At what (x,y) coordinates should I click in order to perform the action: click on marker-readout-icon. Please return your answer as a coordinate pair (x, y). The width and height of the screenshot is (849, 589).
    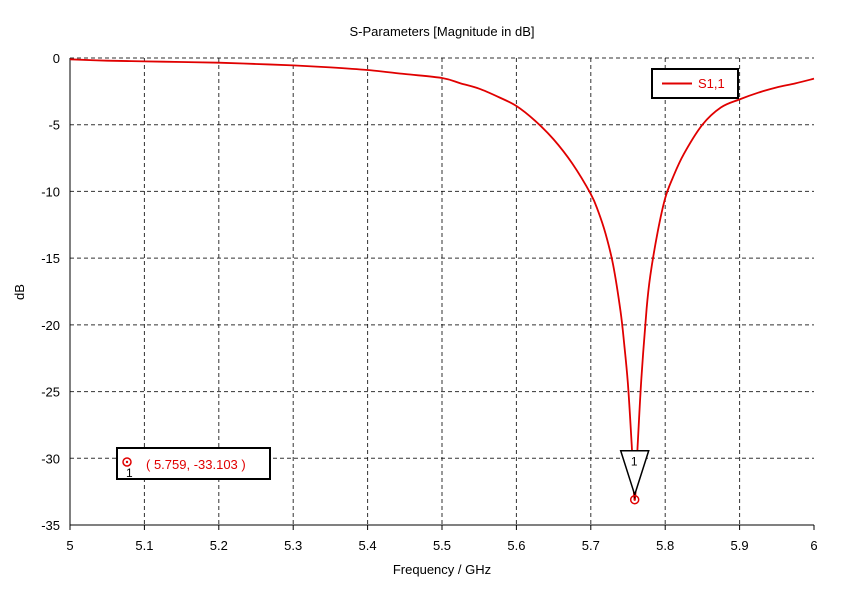
    Looking at the image, I should click on (127, 462).